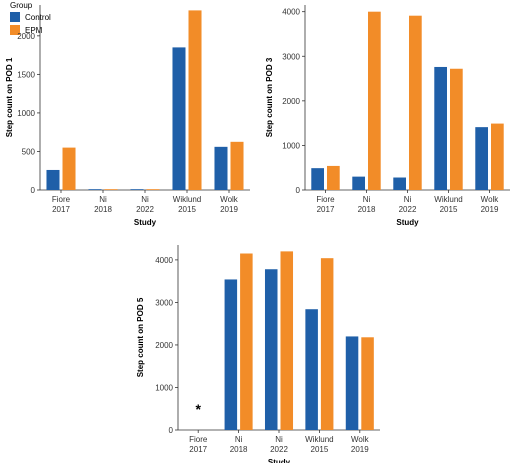  I want to click on legend-label-epm: EPM, so click(34, 30).